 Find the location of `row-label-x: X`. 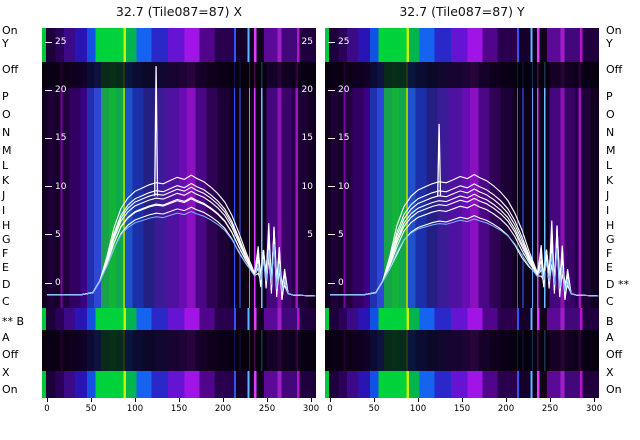

row-label-x: X is located at coordinates (6, 372).